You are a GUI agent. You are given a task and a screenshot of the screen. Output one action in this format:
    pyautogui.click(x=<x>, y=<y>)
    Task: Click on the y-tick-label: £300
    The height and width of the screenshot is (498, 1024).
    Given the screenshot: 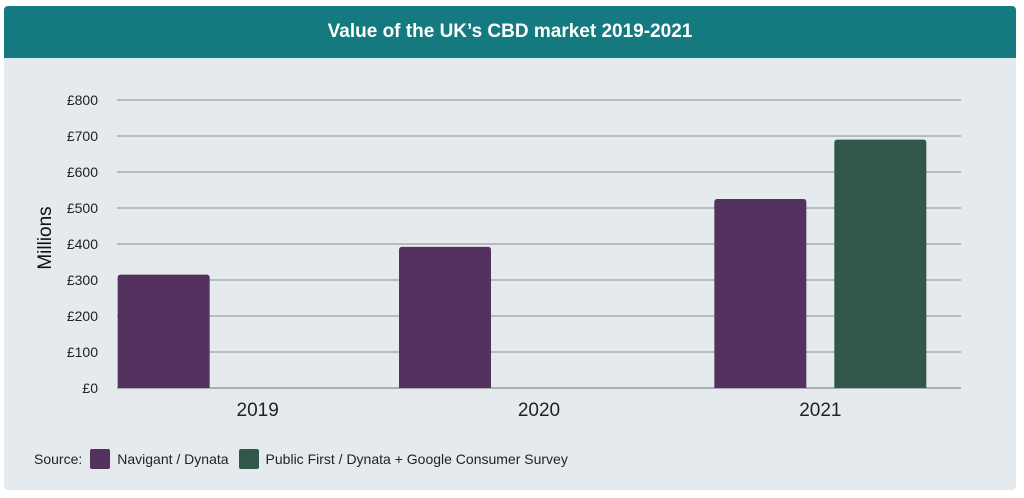 What is the action you would take?
    pyautogui.click(x=82, y=280)
    